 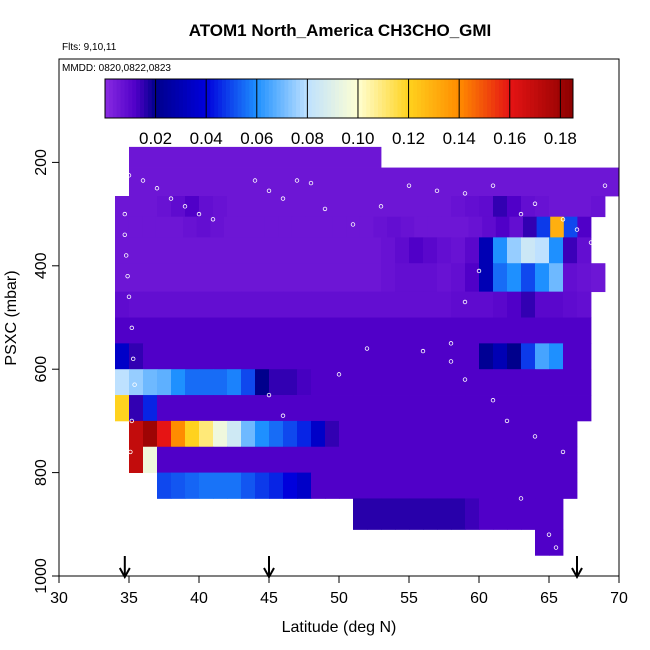 What do you see at coordinates (89, 47) in the screenshot?
I see `flights-label: Flts: 9,10,11` at bounding box center [89, 47].